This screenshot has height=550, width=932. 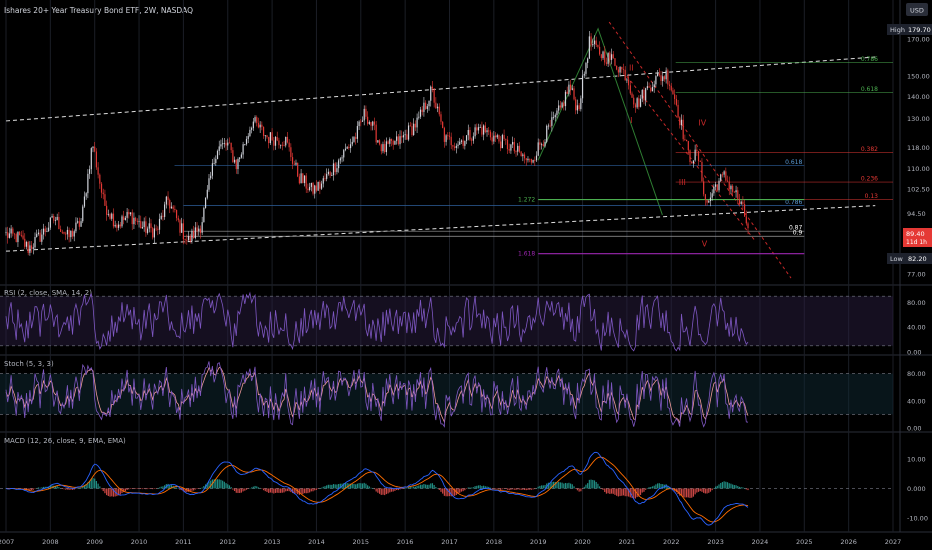 I want to click on fib-label-left: 0.786, so click(x=793, y=202).